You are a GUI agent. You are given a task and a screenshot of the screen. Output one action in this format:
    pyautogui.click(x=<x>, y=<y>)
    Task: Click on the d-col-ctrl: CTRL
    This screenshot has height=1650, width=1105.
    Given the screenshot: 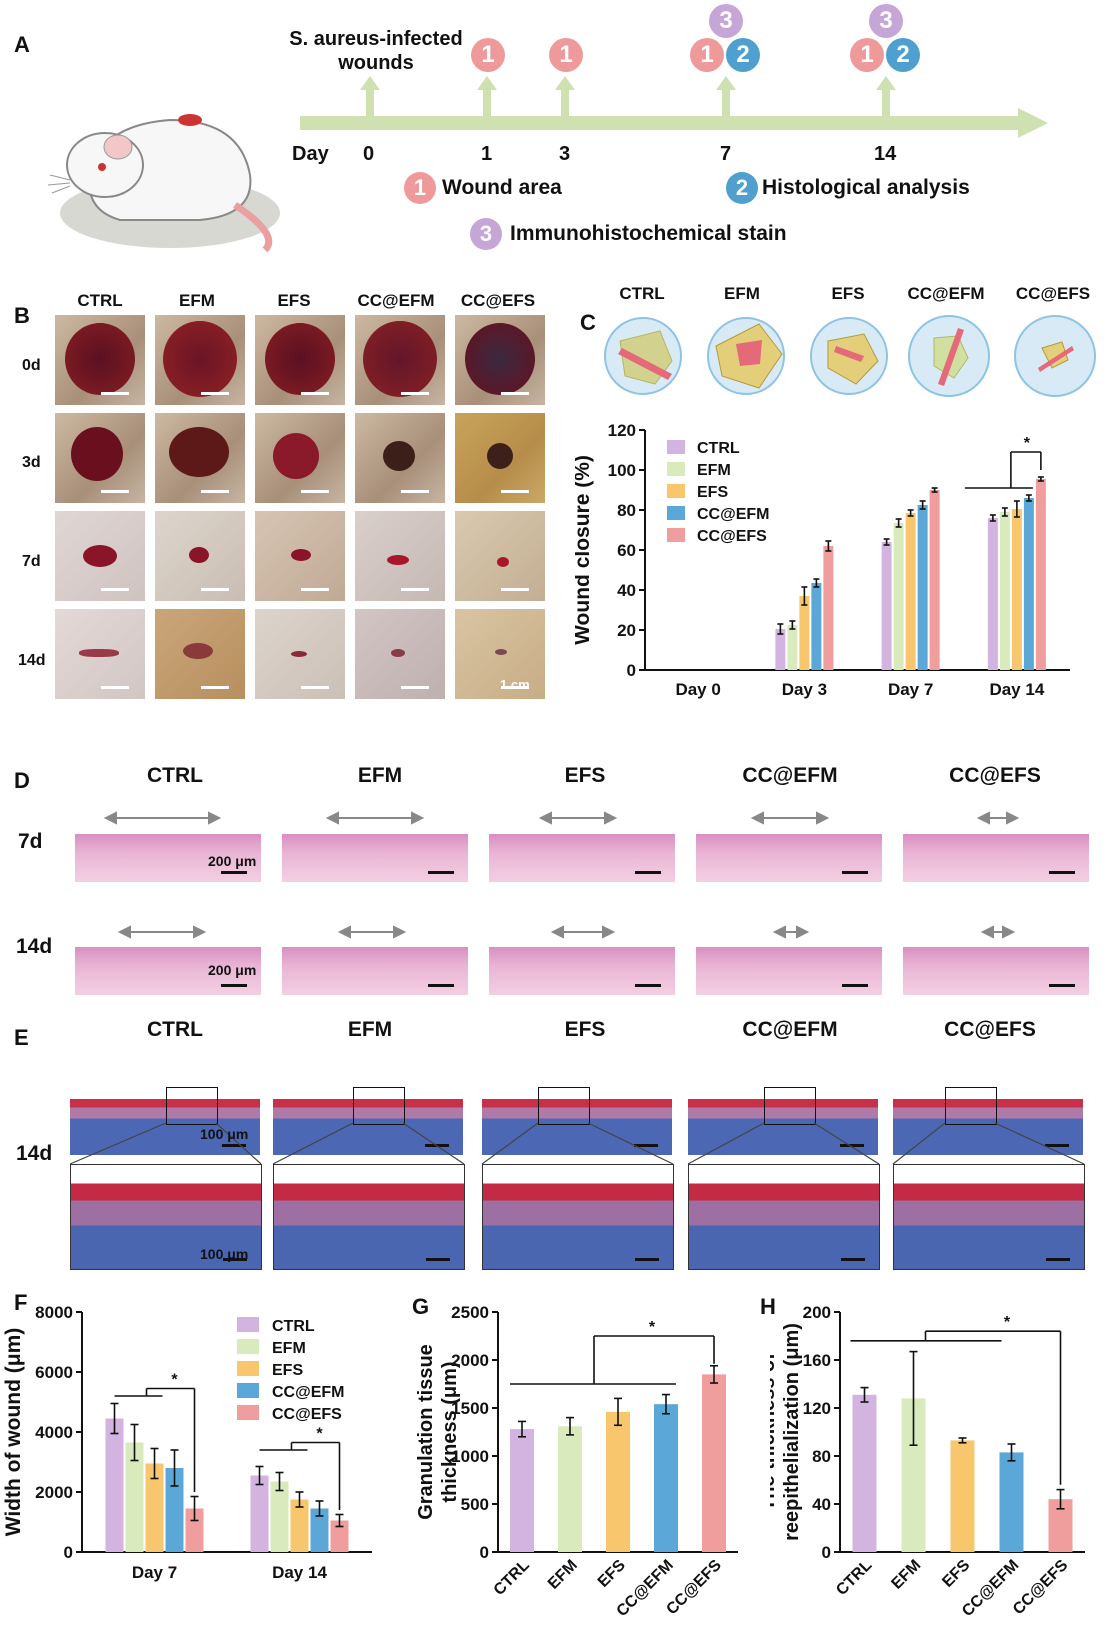 What is the action you would take?
    pyautogui.click(x=175, y=775)
    